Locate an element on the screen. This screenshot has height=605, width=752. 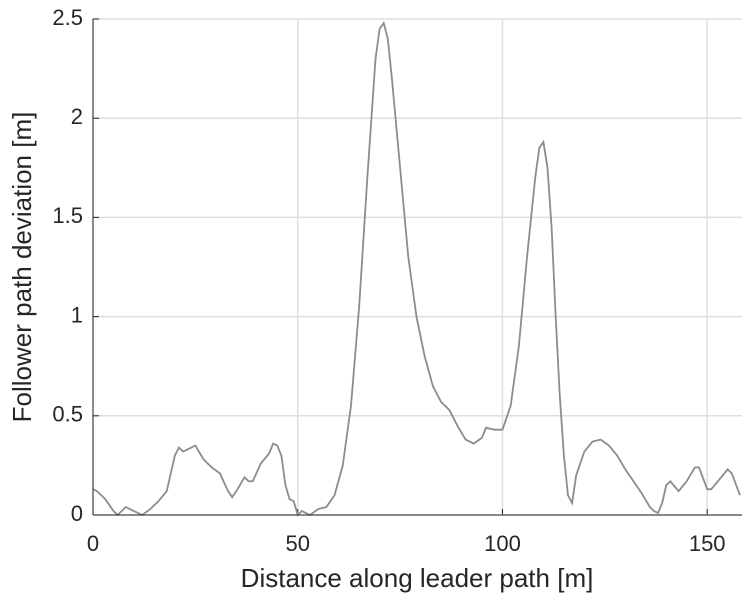
y-axis-label: Follower path deviation [m] is located at coordinates (22, 267).